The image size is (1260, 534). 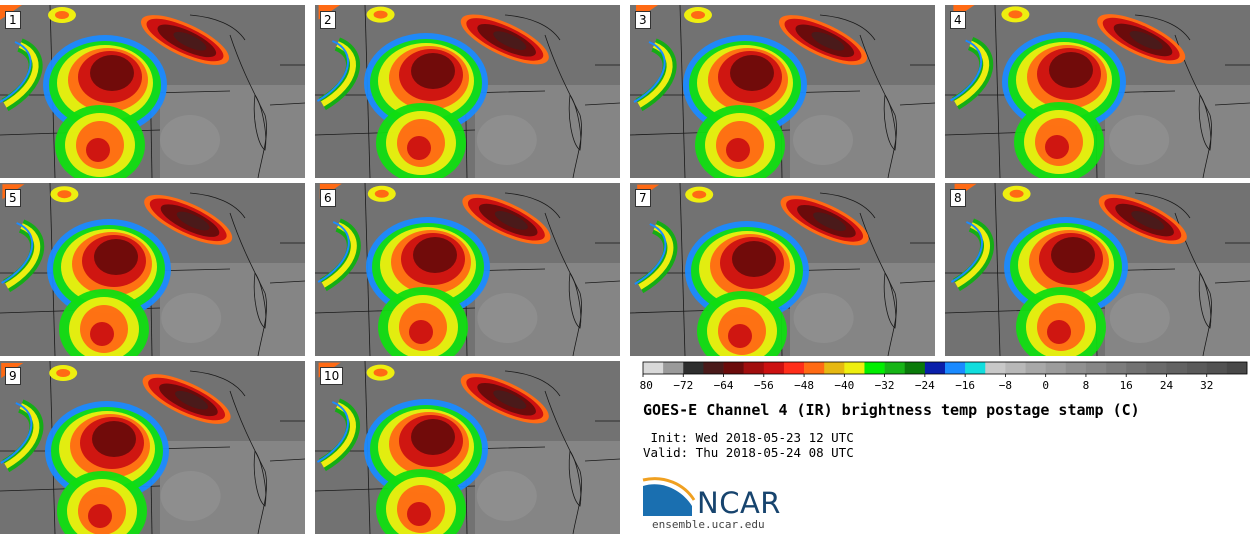 I want to click on stamp-panel-2: 2, so click(x=467, y=91).